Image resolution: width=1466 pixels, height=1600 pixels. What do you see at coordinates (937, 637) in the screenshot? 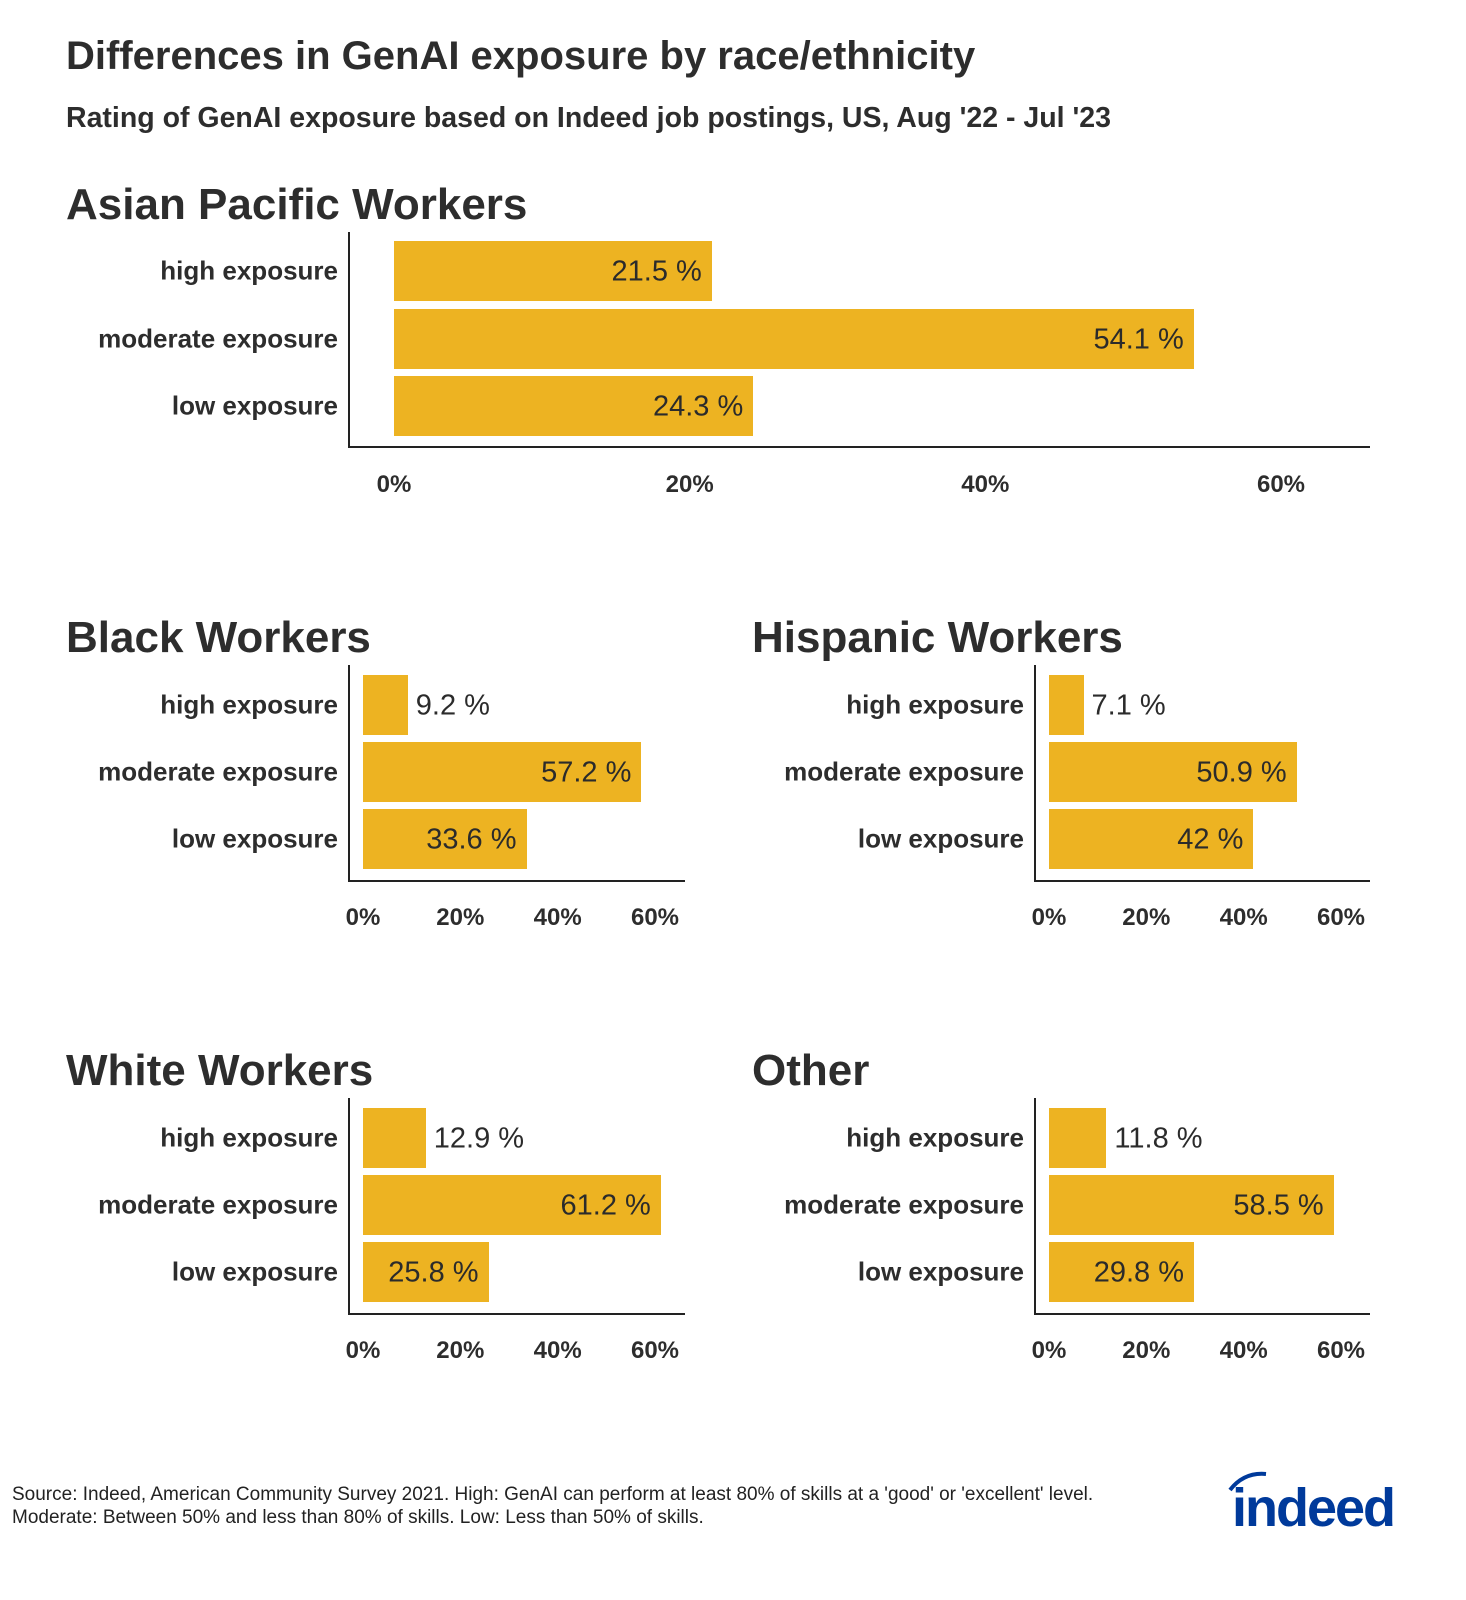
I see `panel-title: Hispanic Workers` at bounding box center [937, 637].